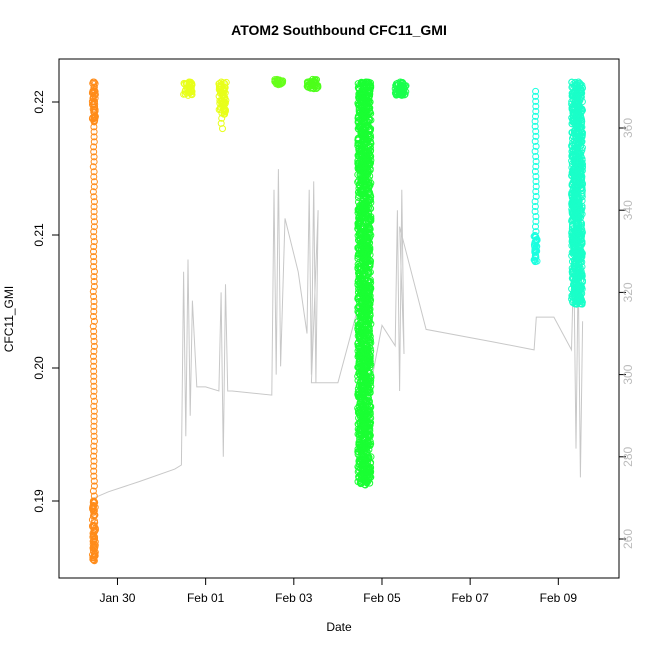  What do you see at coordinates (470, 598) in the screenshot?
I see `x-tick-label: Feb 07` at bounding box center [470, 598].